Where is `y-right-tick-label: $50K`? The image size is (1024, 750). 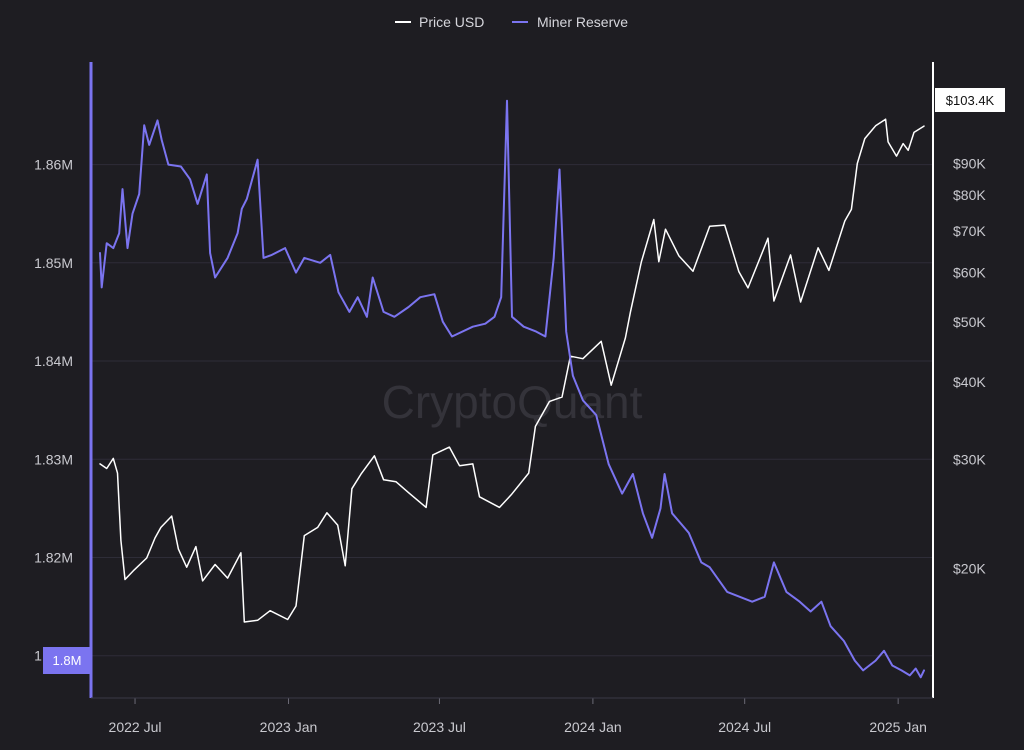 y-right-tick-label: $50K is located at coordinates (969, 322).